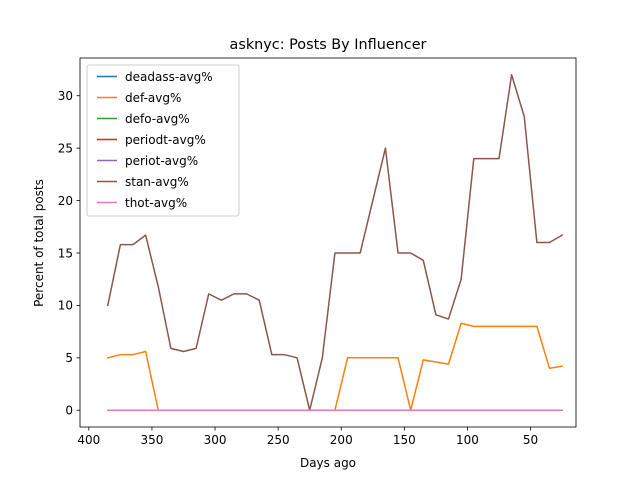 Image resolution: width=640 pixels, height=484 pixels. I want to click on x-tick-label: 400, so click(88, 440).